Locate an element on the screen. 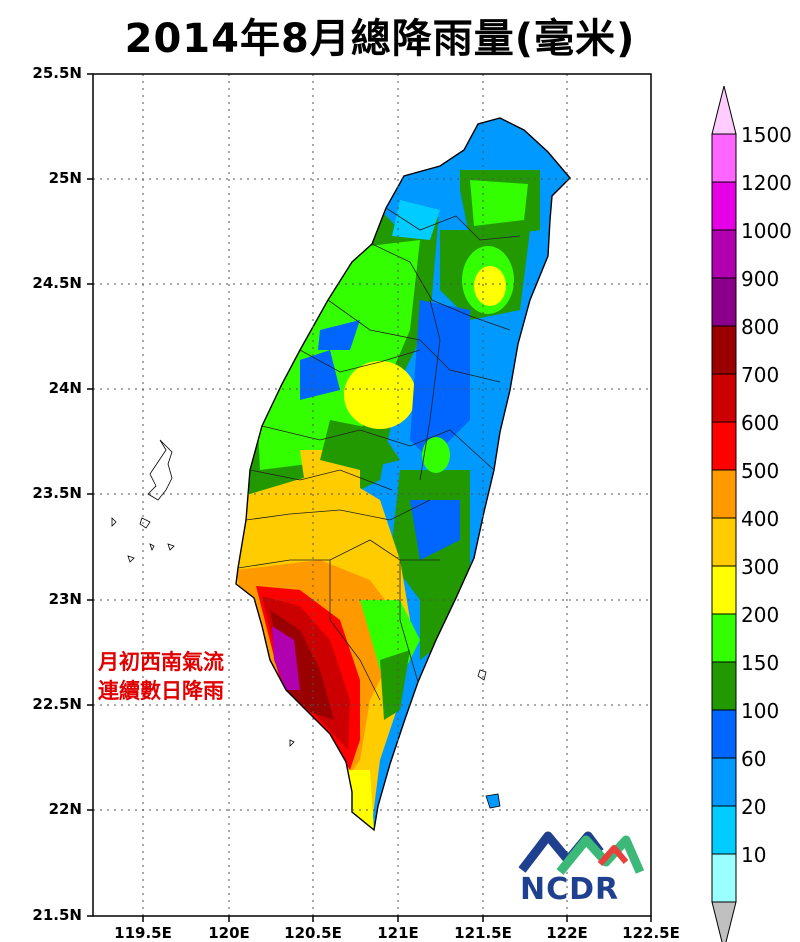 This screenshot has width=800, height=942. lon-label: 122E is located at coordinates (567, 933).